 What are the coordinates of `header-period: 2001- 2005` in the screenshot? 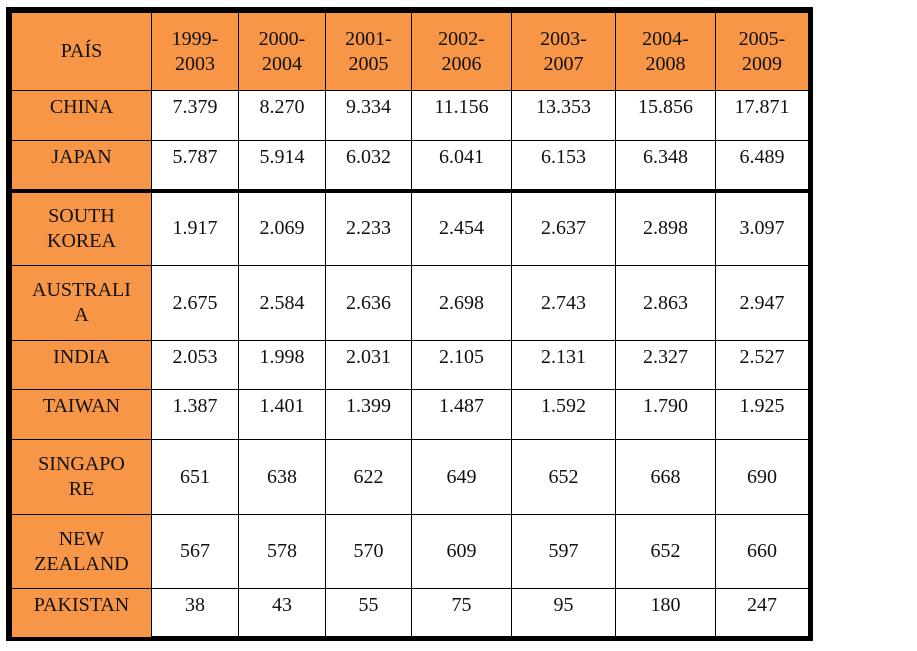 It's located at (368, 51).